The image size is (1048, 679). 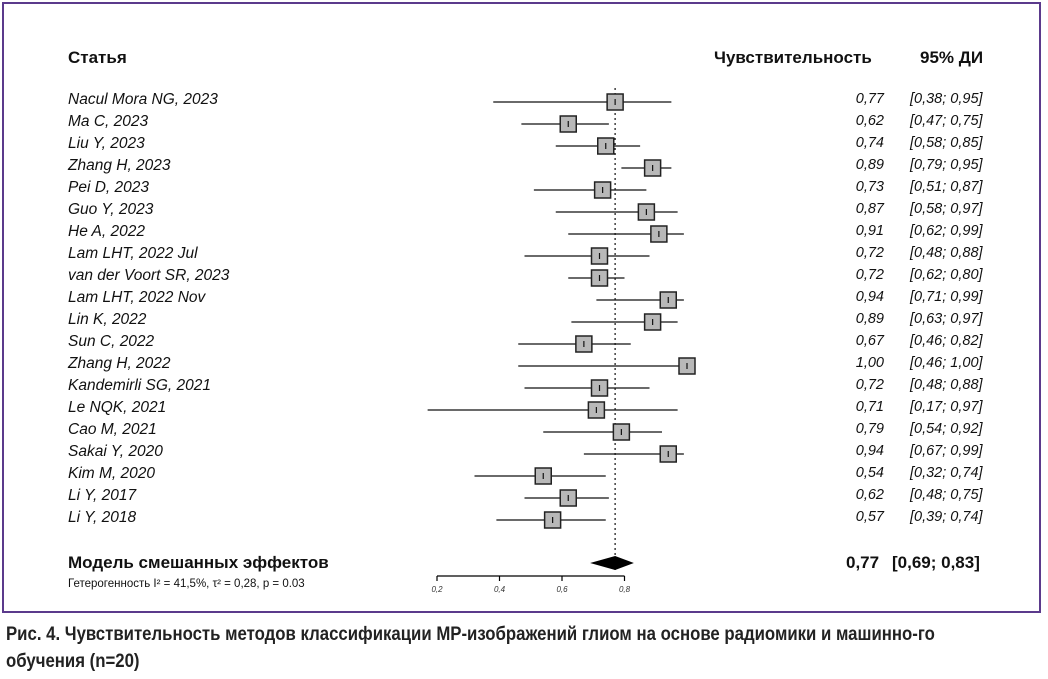 I want to click on header-ci: 95% ДИ, so click(x=952, y=57).